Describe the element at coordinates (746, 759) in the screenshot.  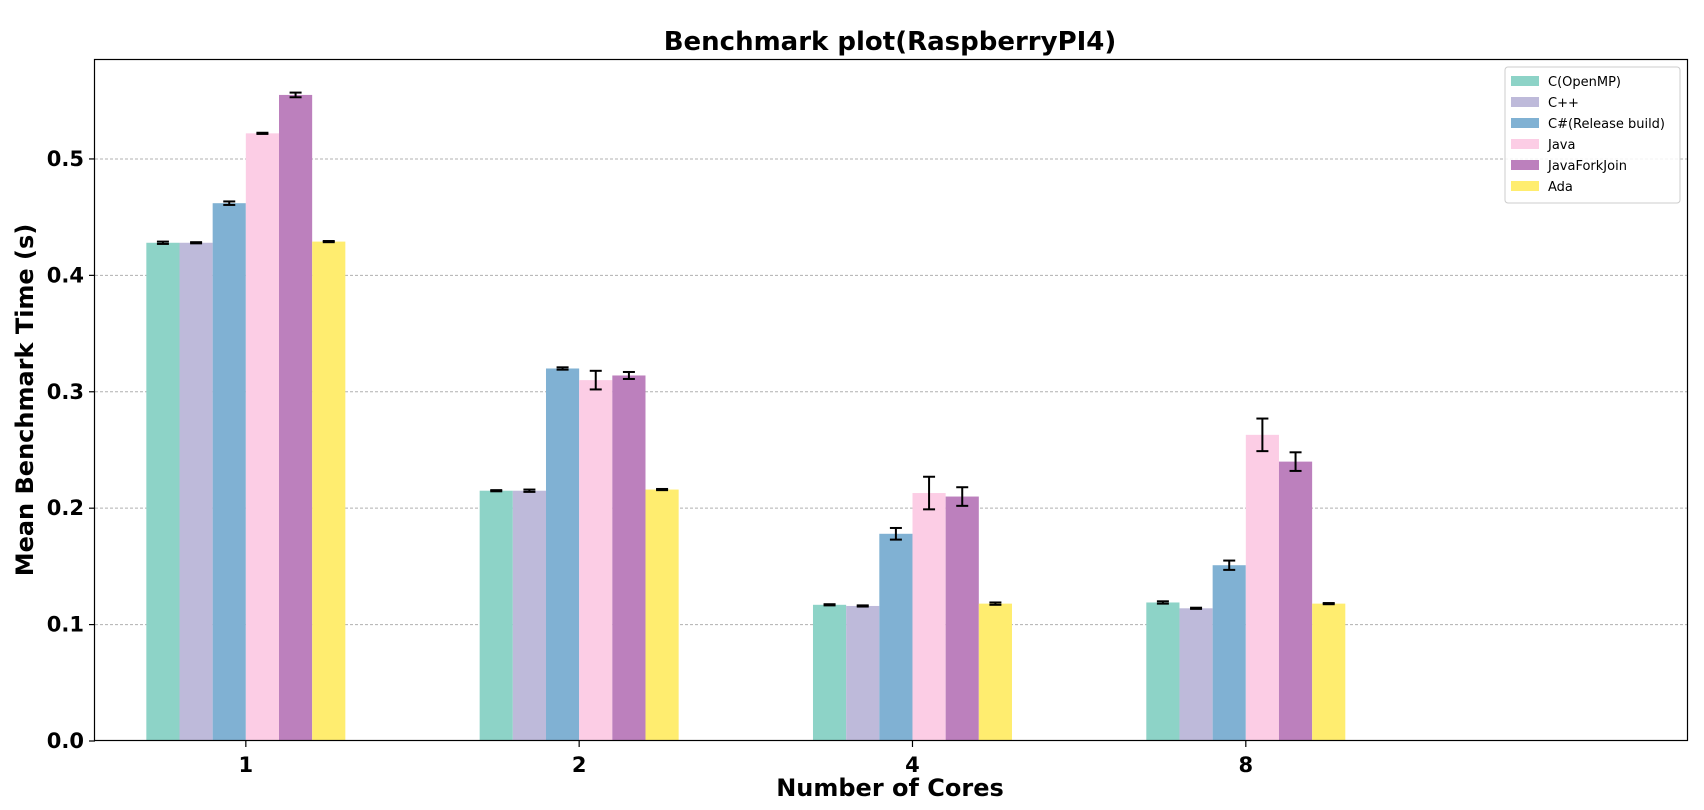
I see `x-axis-ticks: 1 2 4 8` at that location.